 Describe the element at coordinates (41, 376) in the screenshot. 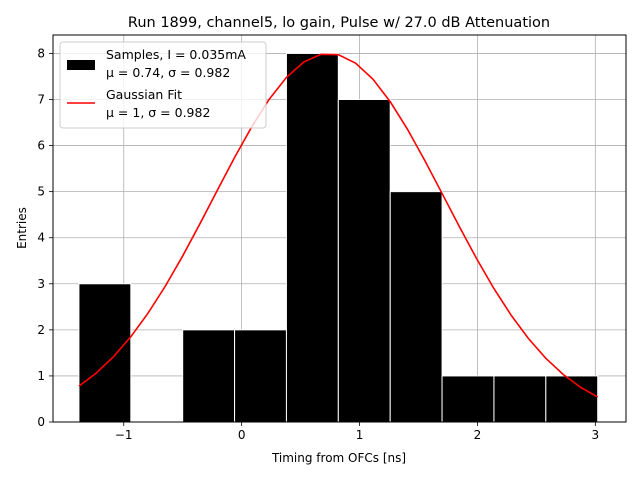

I see `y-tick-label: 1` at that location.